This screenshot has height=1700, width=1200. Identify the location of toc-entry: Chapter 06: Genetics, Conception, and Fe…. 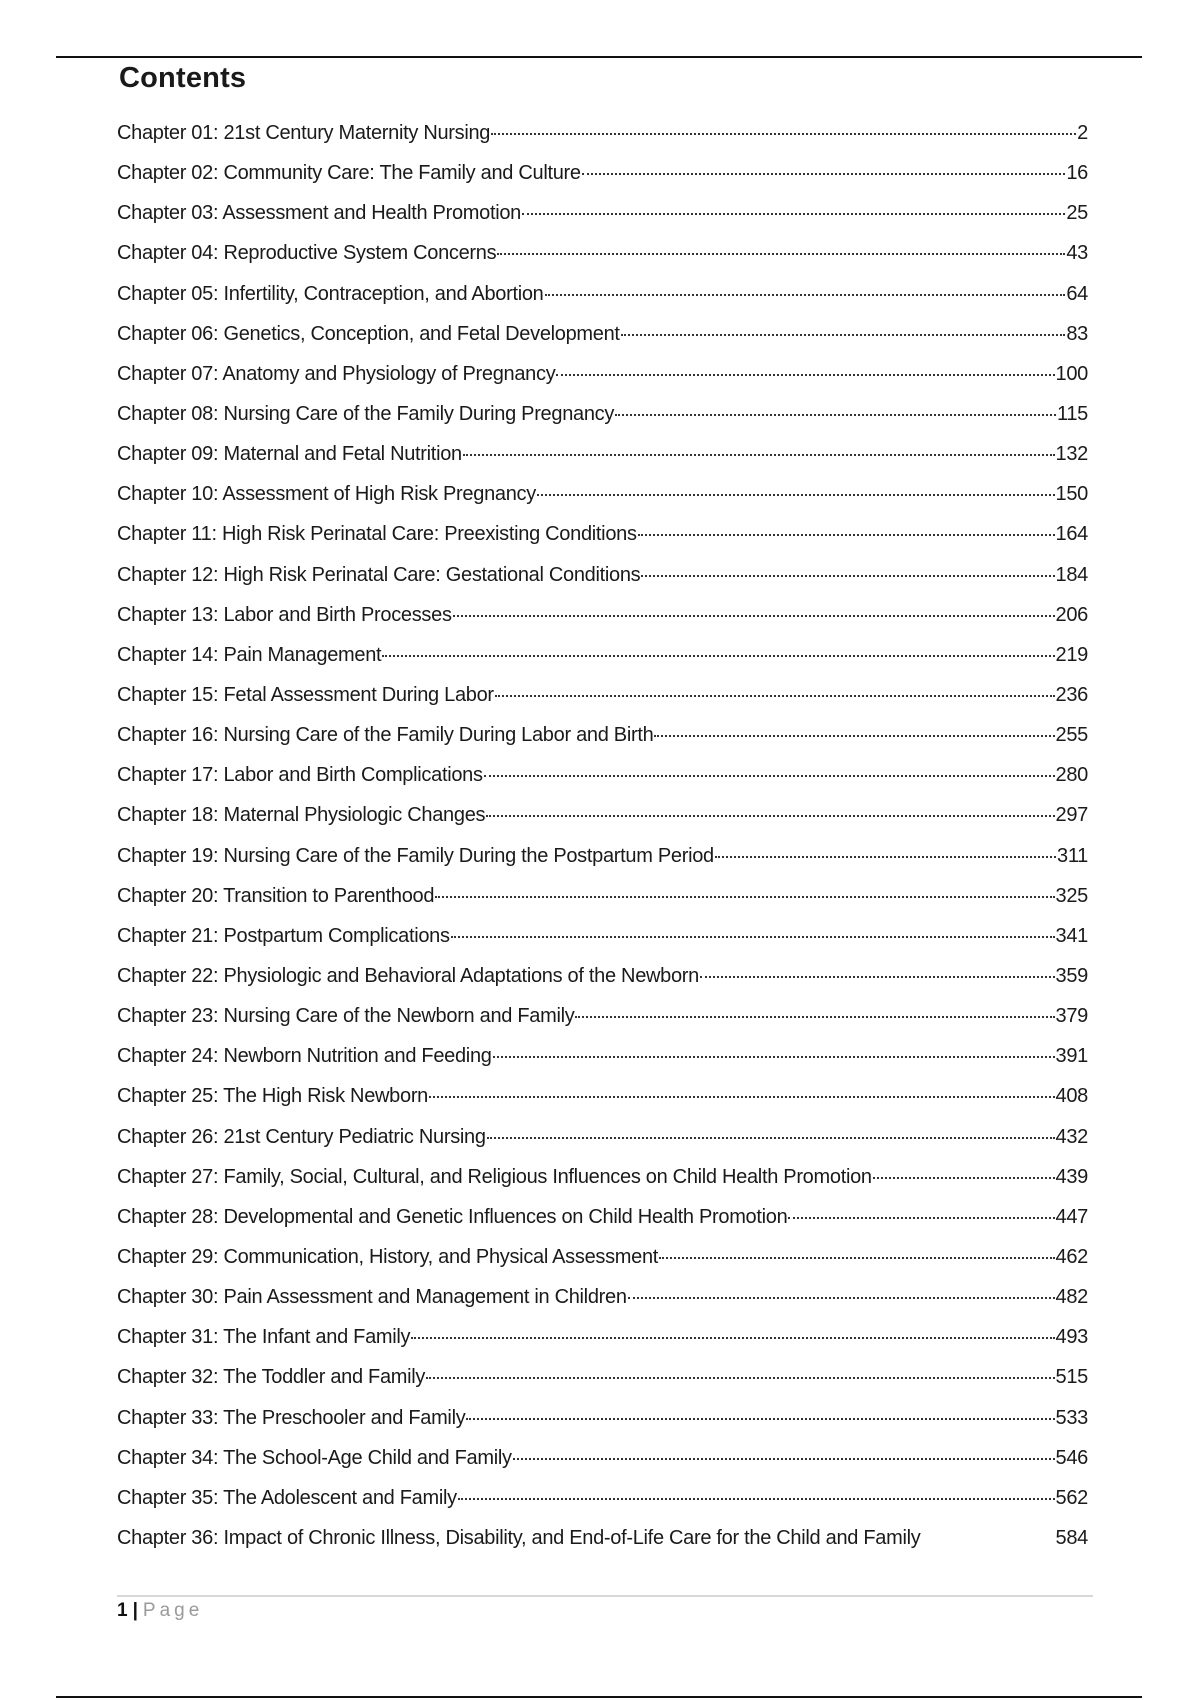
(602, 343).